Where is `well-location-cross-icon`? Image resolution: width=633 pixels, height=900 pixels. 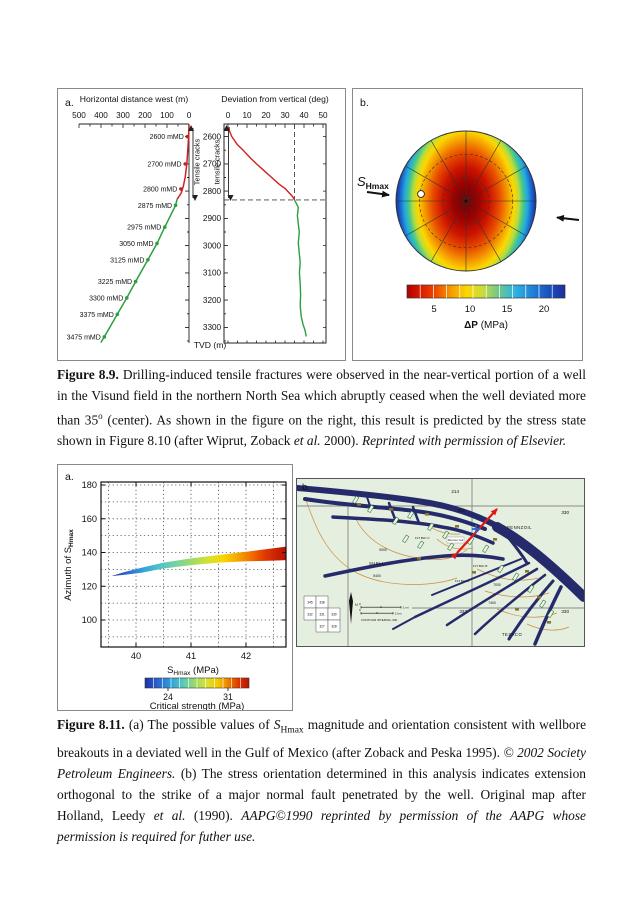 well-location-cross-icon is located at coordinates (476, 529).